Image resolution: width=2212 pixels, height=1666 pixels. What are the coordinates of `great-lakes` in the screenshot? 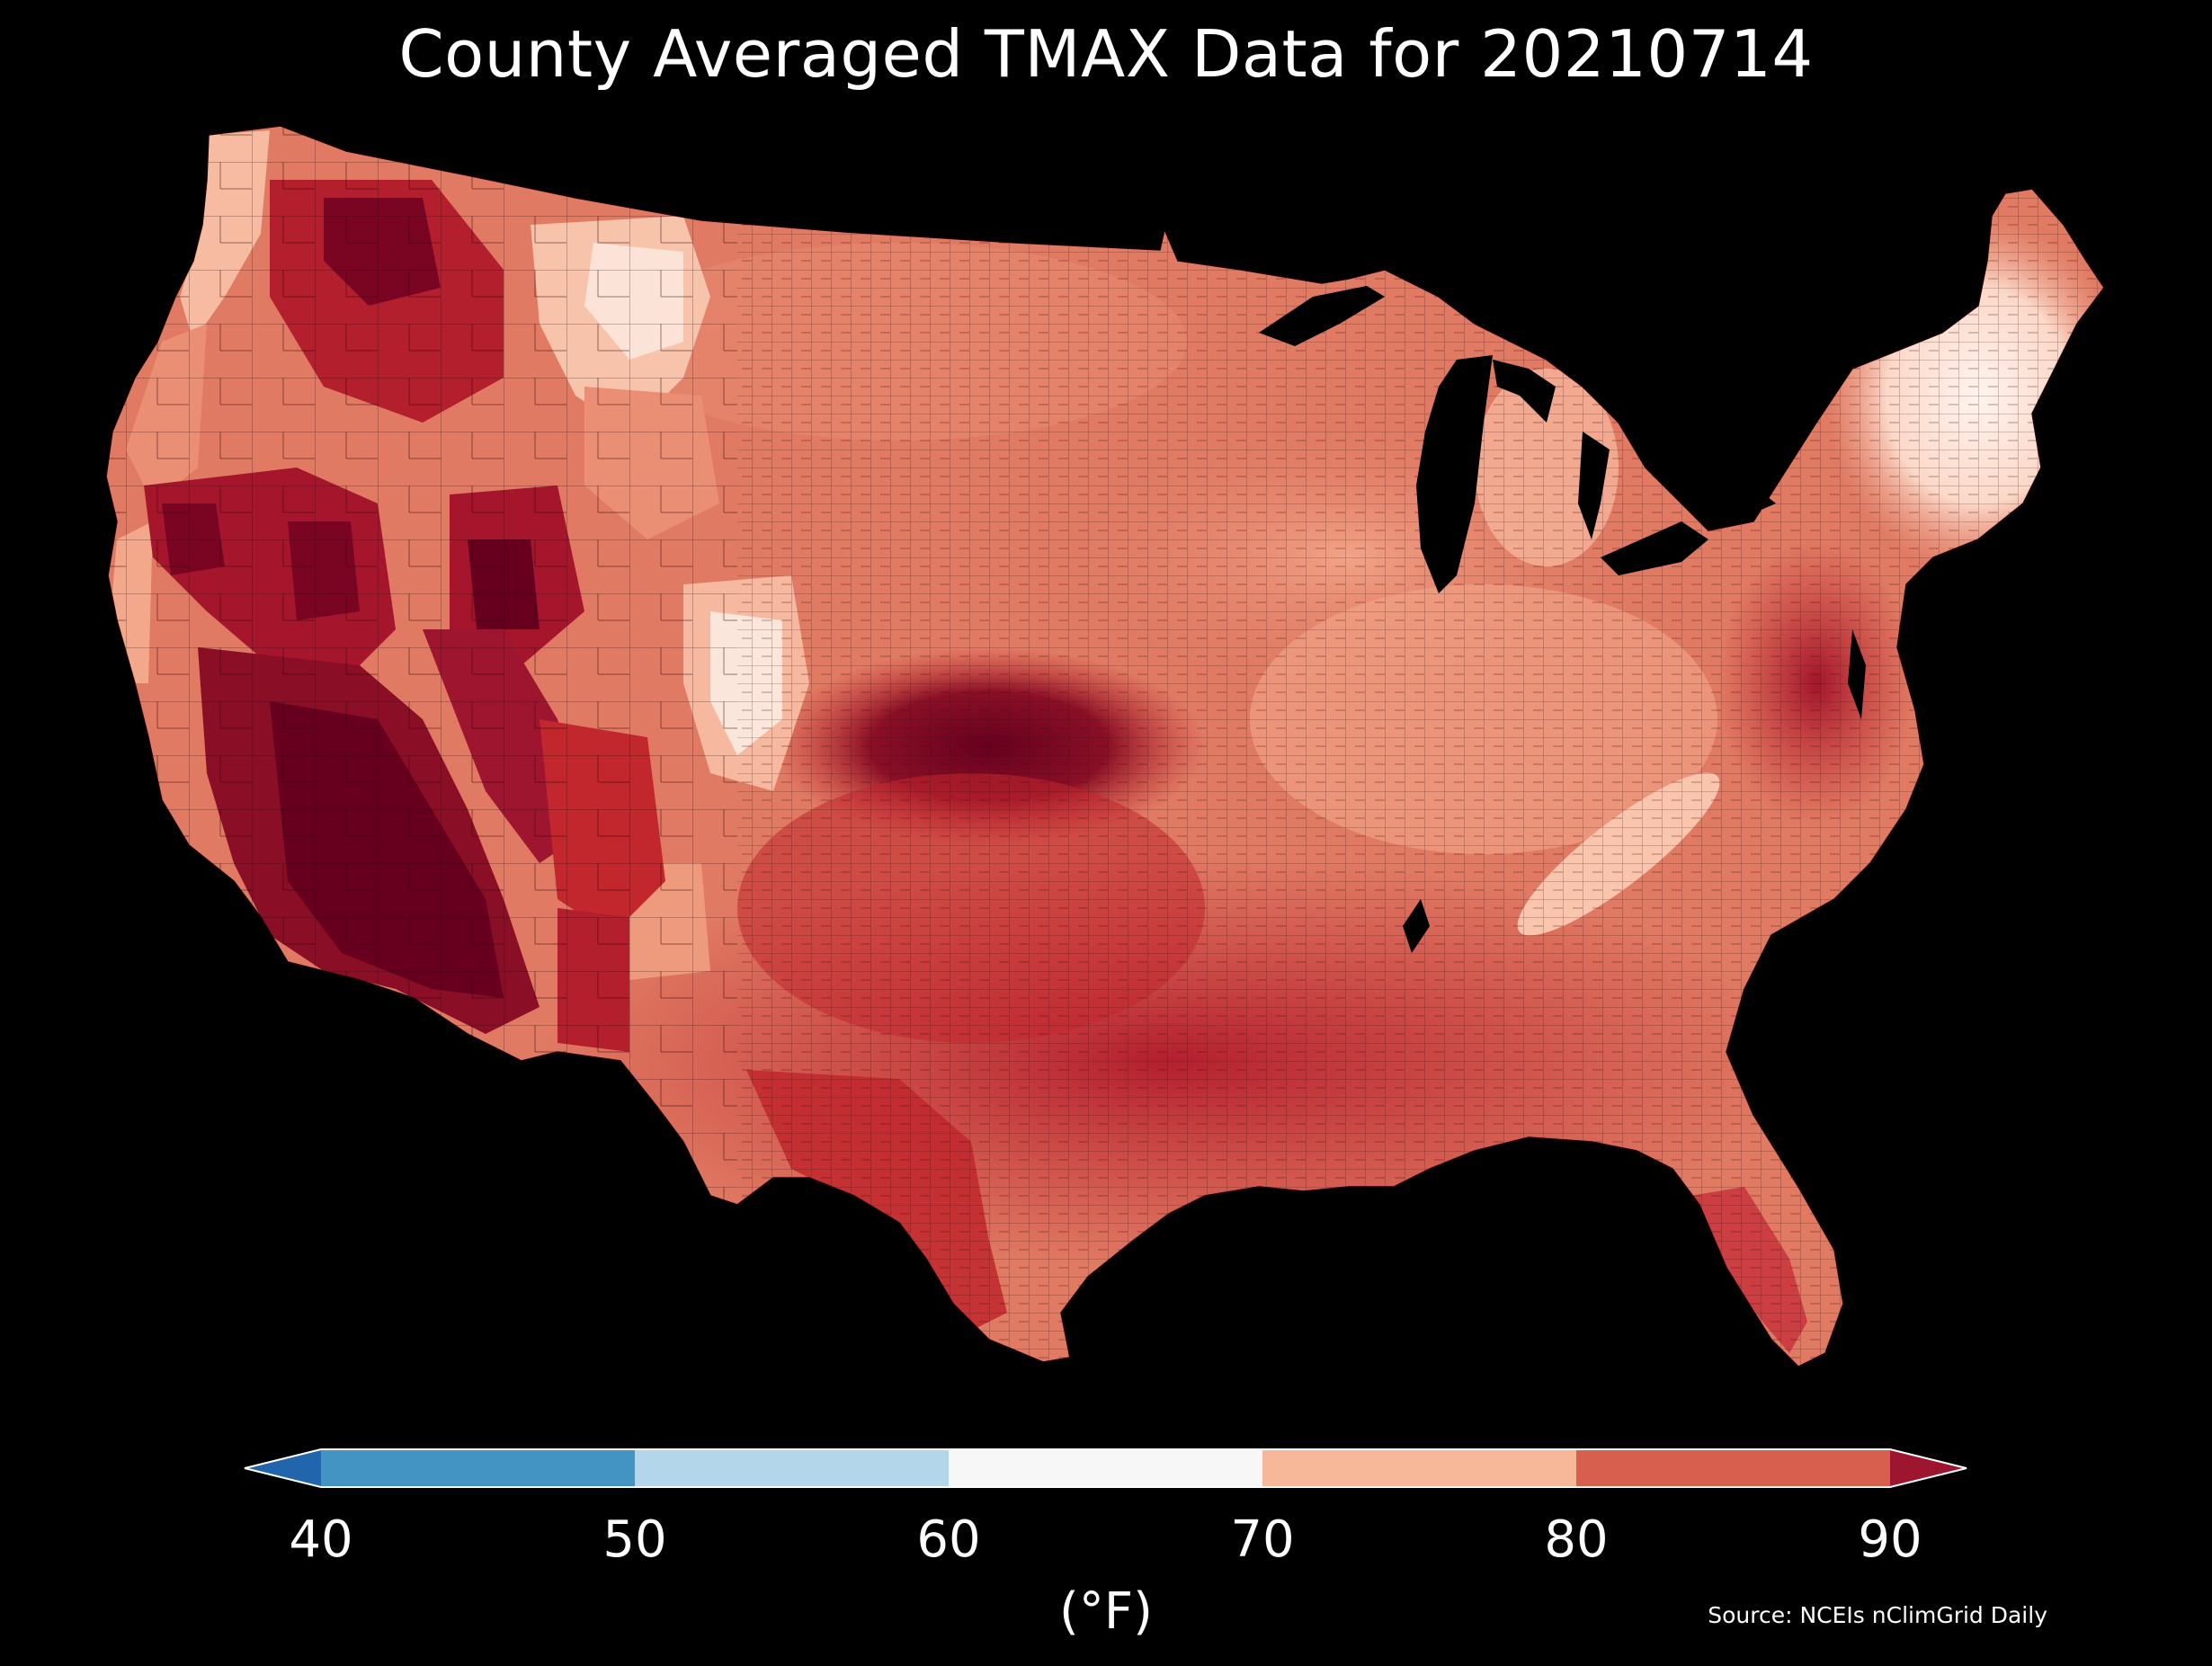 It's located at (1562, 620).